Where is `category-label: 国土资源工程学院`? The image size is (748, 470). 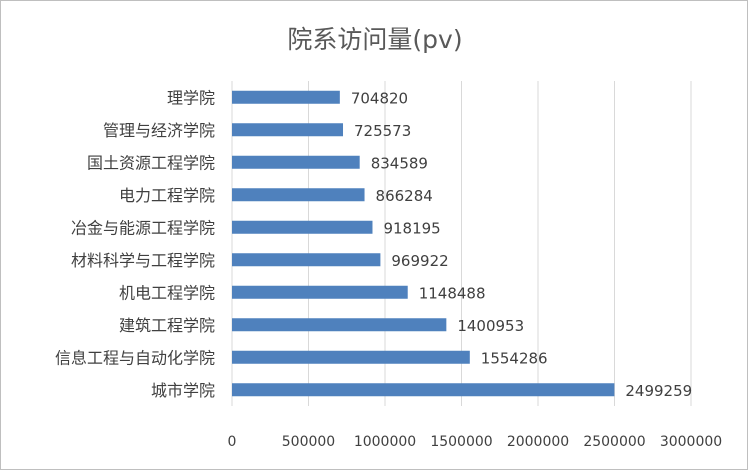
category-label: 国土资源工程学院 is located at coordinates (151, 162).